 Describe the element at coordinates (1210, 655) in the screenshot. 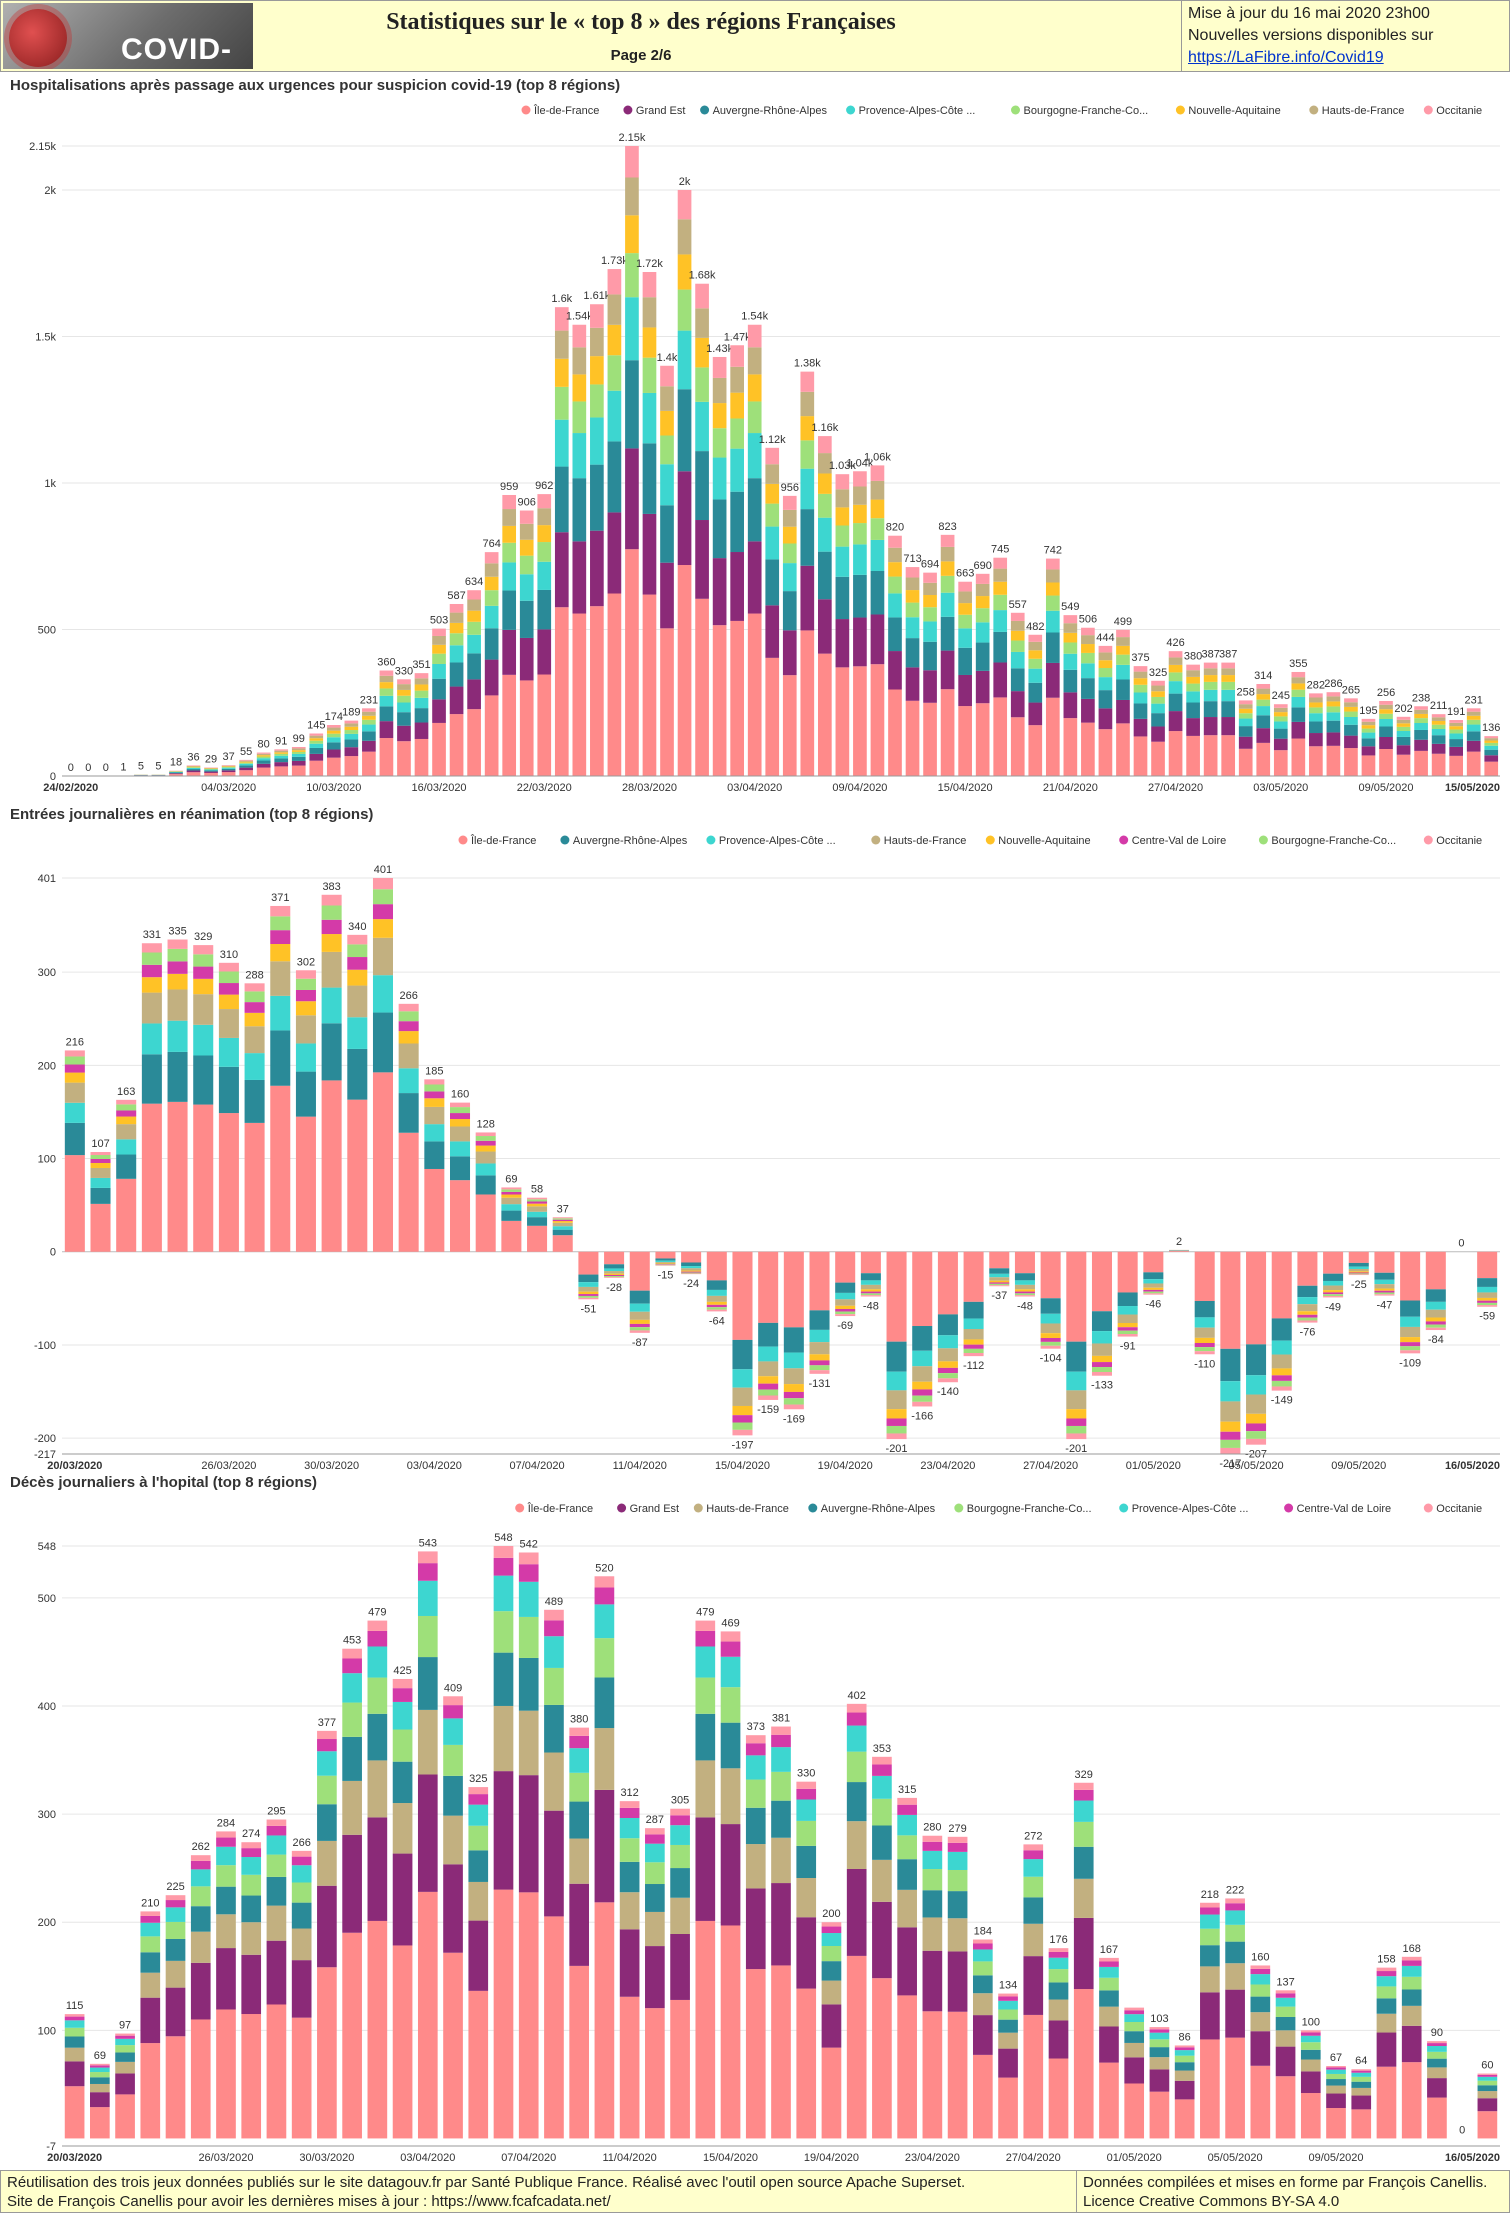

I see `data-label: 387` at that location.